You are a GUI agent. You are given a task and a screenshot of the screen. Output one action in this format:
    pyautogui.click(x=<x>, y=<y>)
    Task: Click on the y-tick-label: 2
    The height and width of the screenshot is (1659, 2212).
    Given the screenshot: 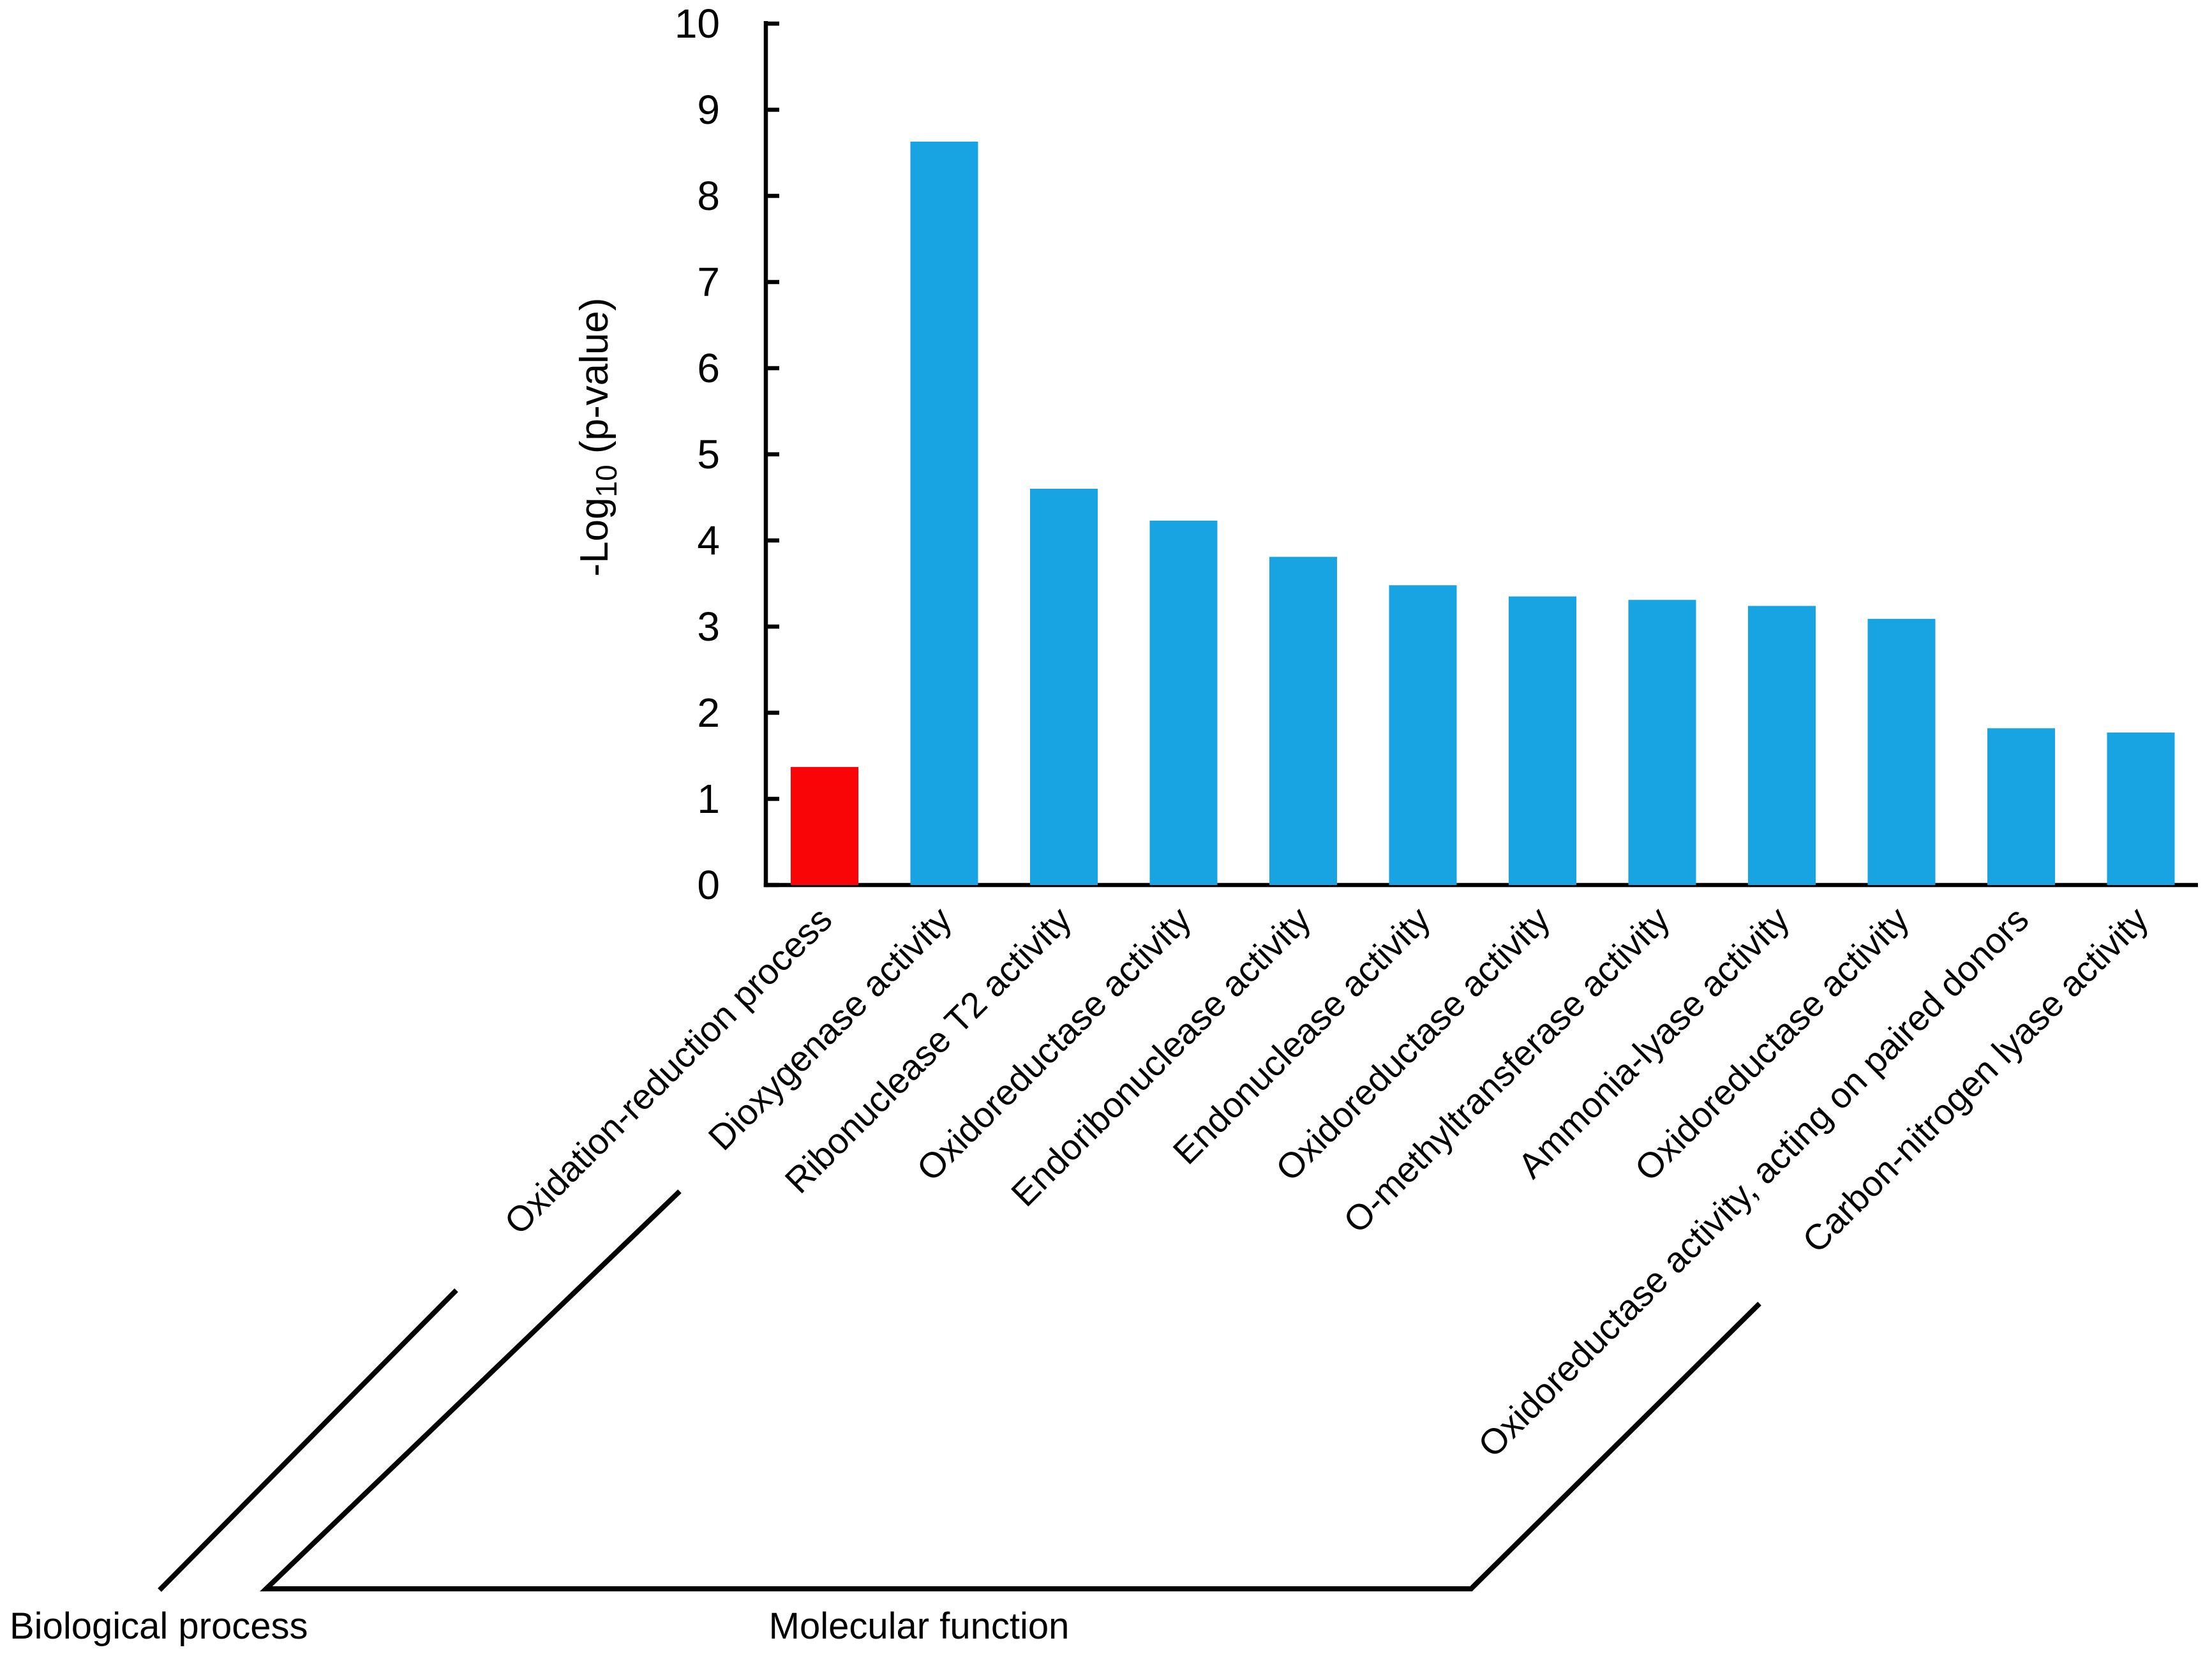 What is the action you would take?
    pyautogui.click(x=708, y=713)
    